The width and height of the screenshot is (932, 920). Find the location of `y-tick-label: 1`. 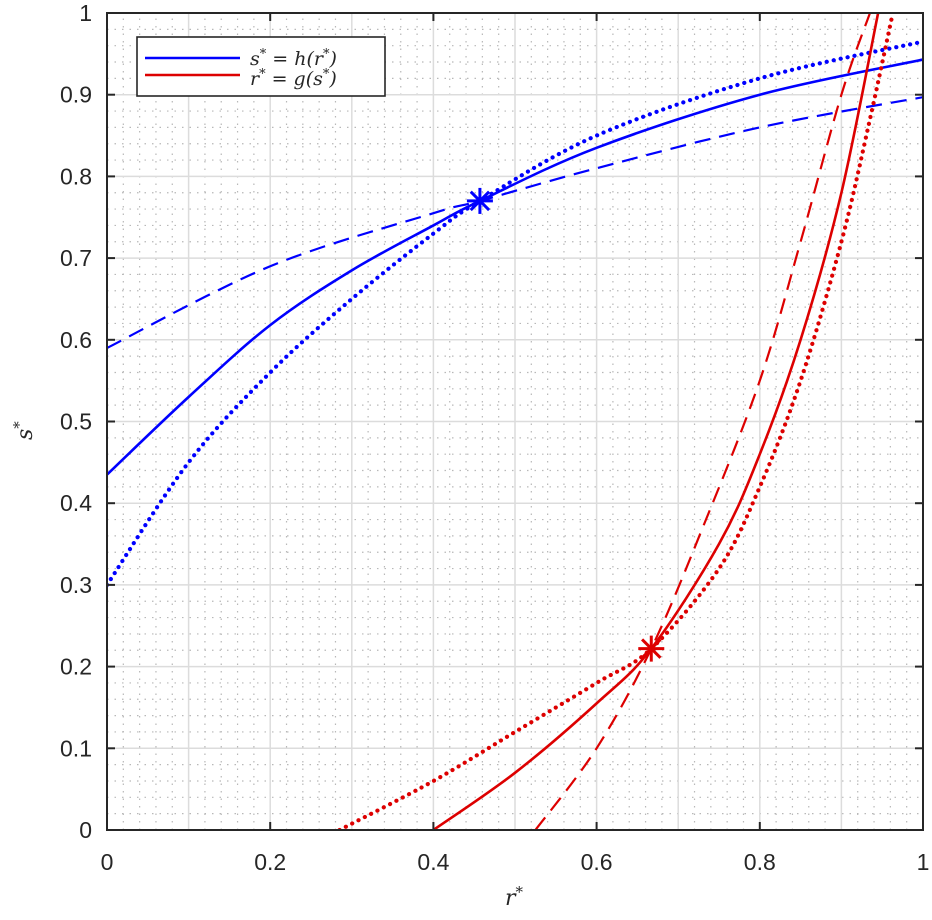

y-tick-label: 1 is located at coordinates (85, 13).